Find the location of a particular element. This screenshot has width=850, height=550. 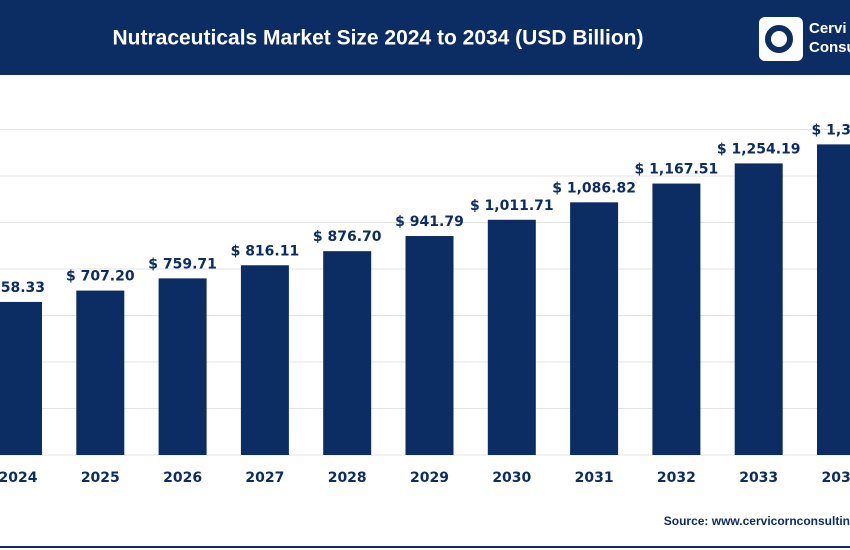

value-label: $ 1,011.71 is located at coordinates (512, 206).